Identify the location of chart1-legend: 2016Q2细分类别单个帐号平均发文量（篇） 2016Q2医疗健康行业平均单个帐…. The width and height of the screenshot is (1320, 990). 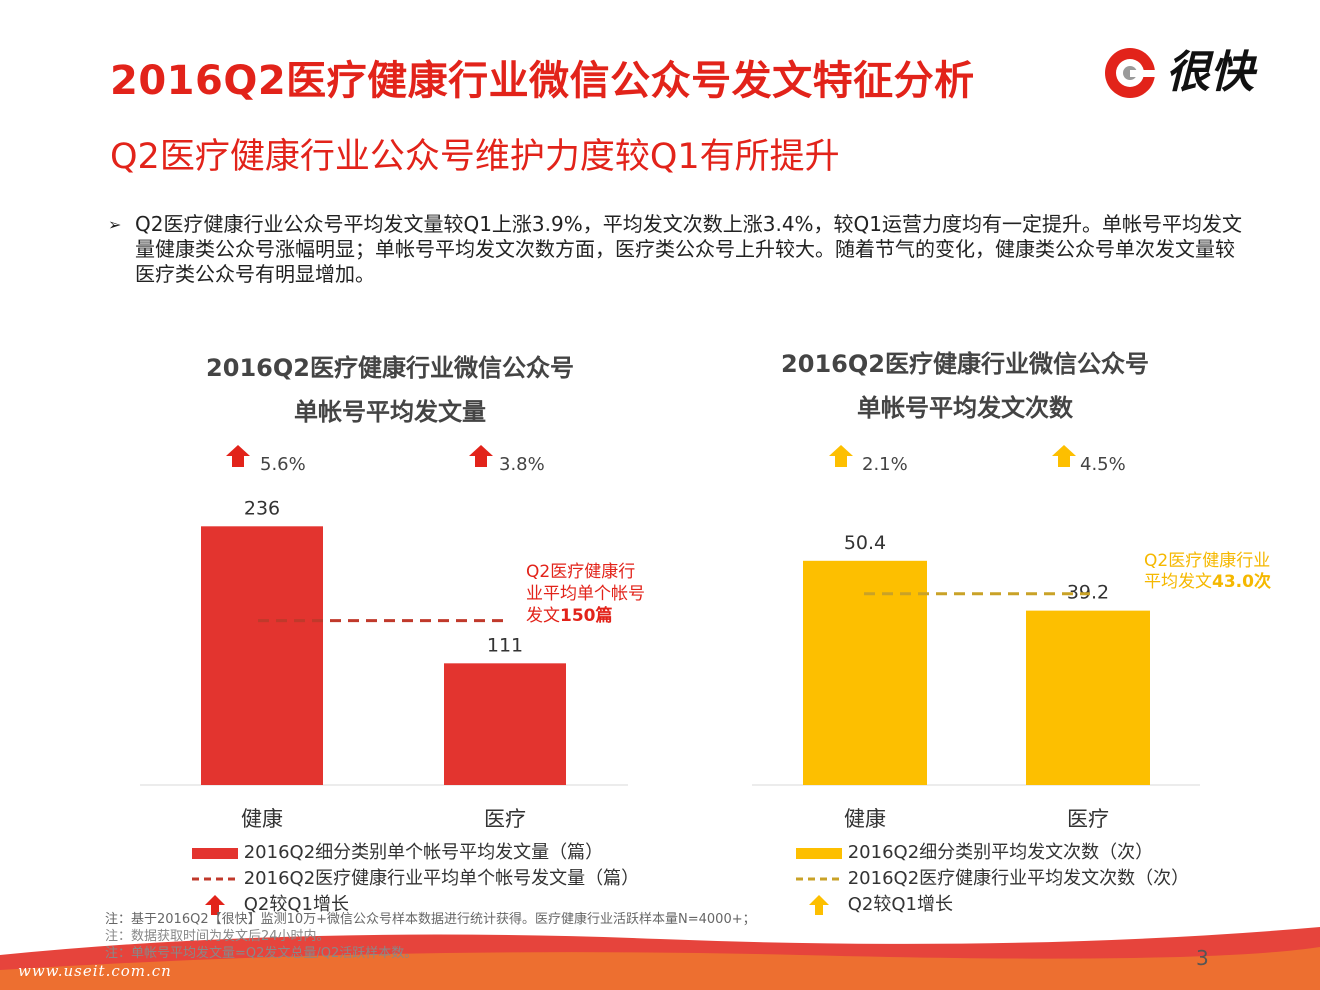
(415, 879).